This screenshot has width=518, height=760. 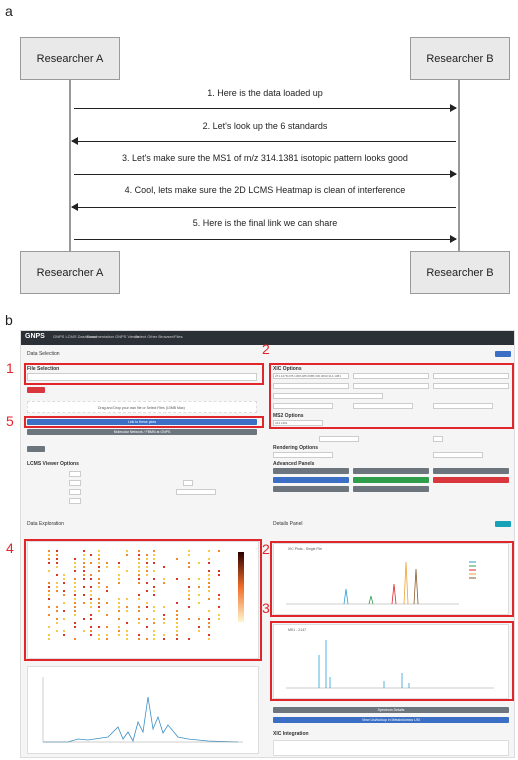 What do you see at coordinates (265, 126) in the screenshot?
I see `message-2-text: 2. Let's look up the 6 standards` at bounding box center [265, 126].